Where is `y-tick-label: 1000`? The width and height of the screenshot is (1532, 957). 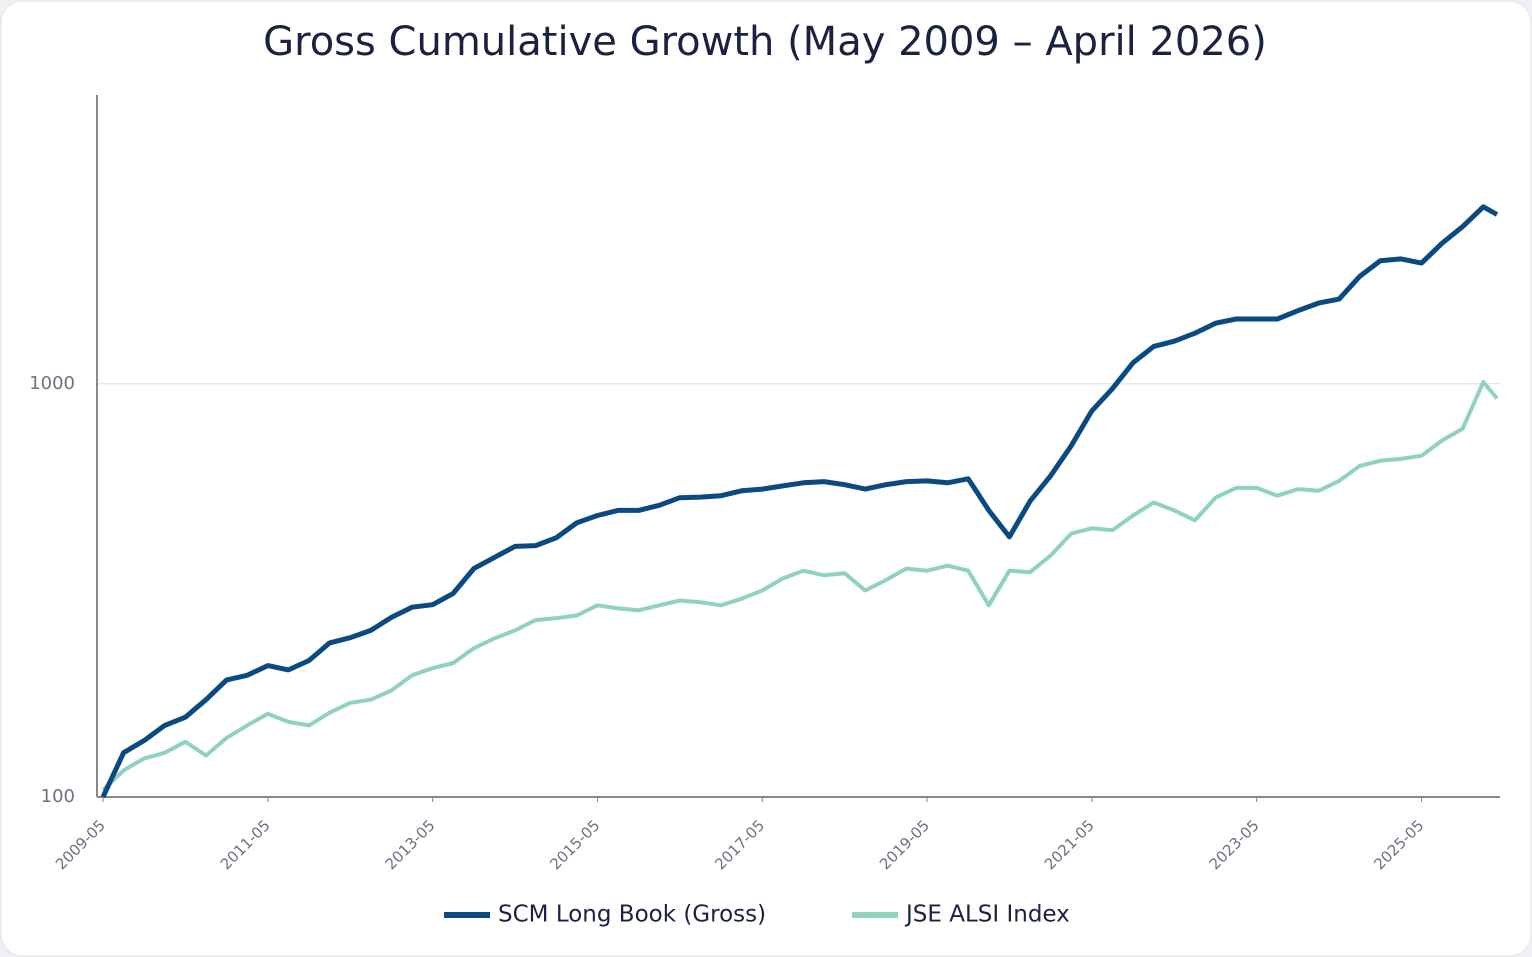
y-tick-label: 1000 is located at coordinates (52, 383).